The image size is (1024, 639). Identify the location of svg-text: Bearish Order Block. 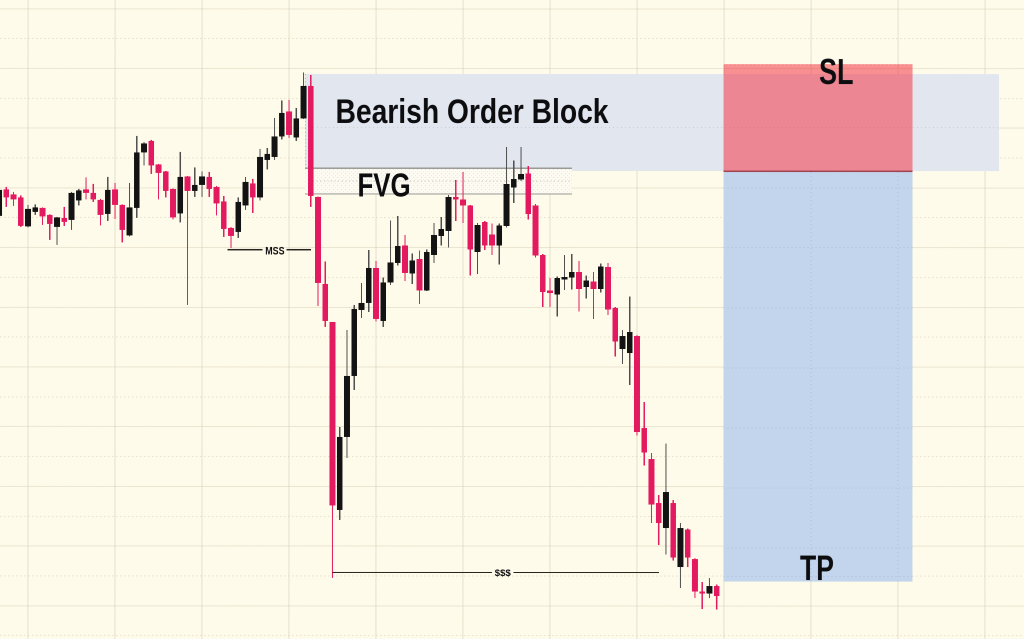
(473, 112).